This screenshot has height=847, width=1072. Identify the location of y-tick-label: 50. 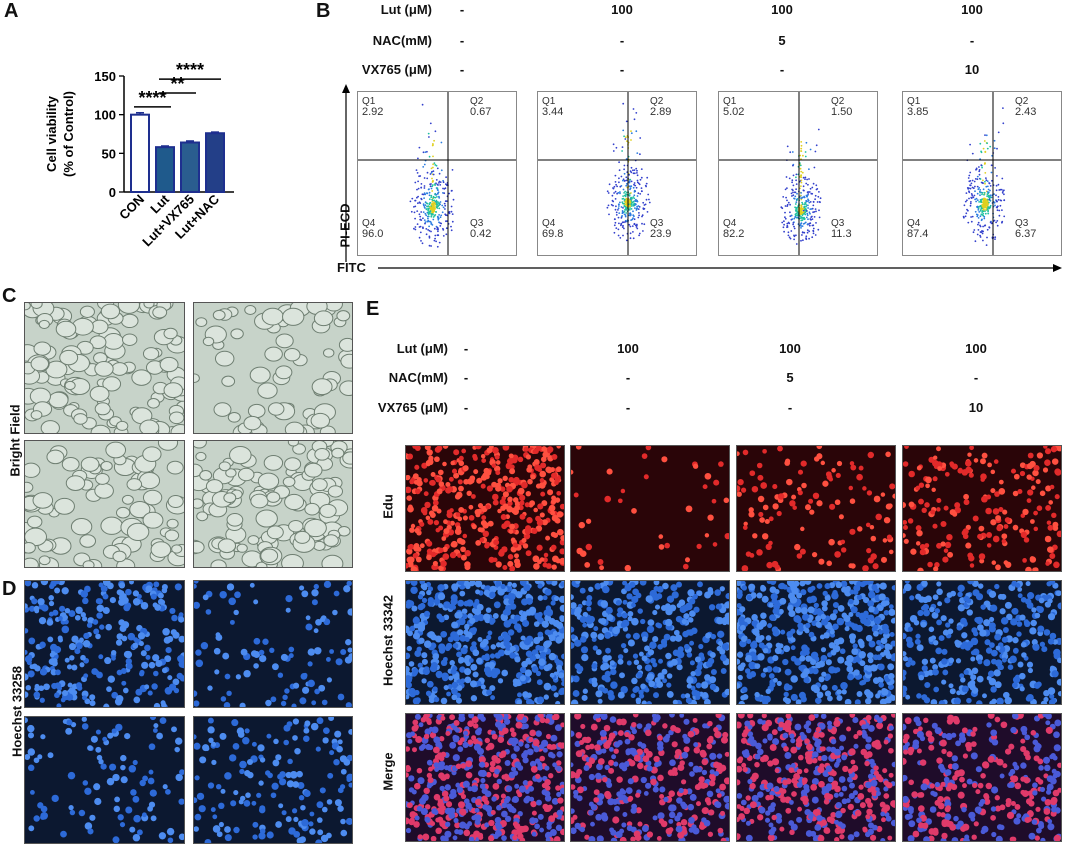
(109, 153).